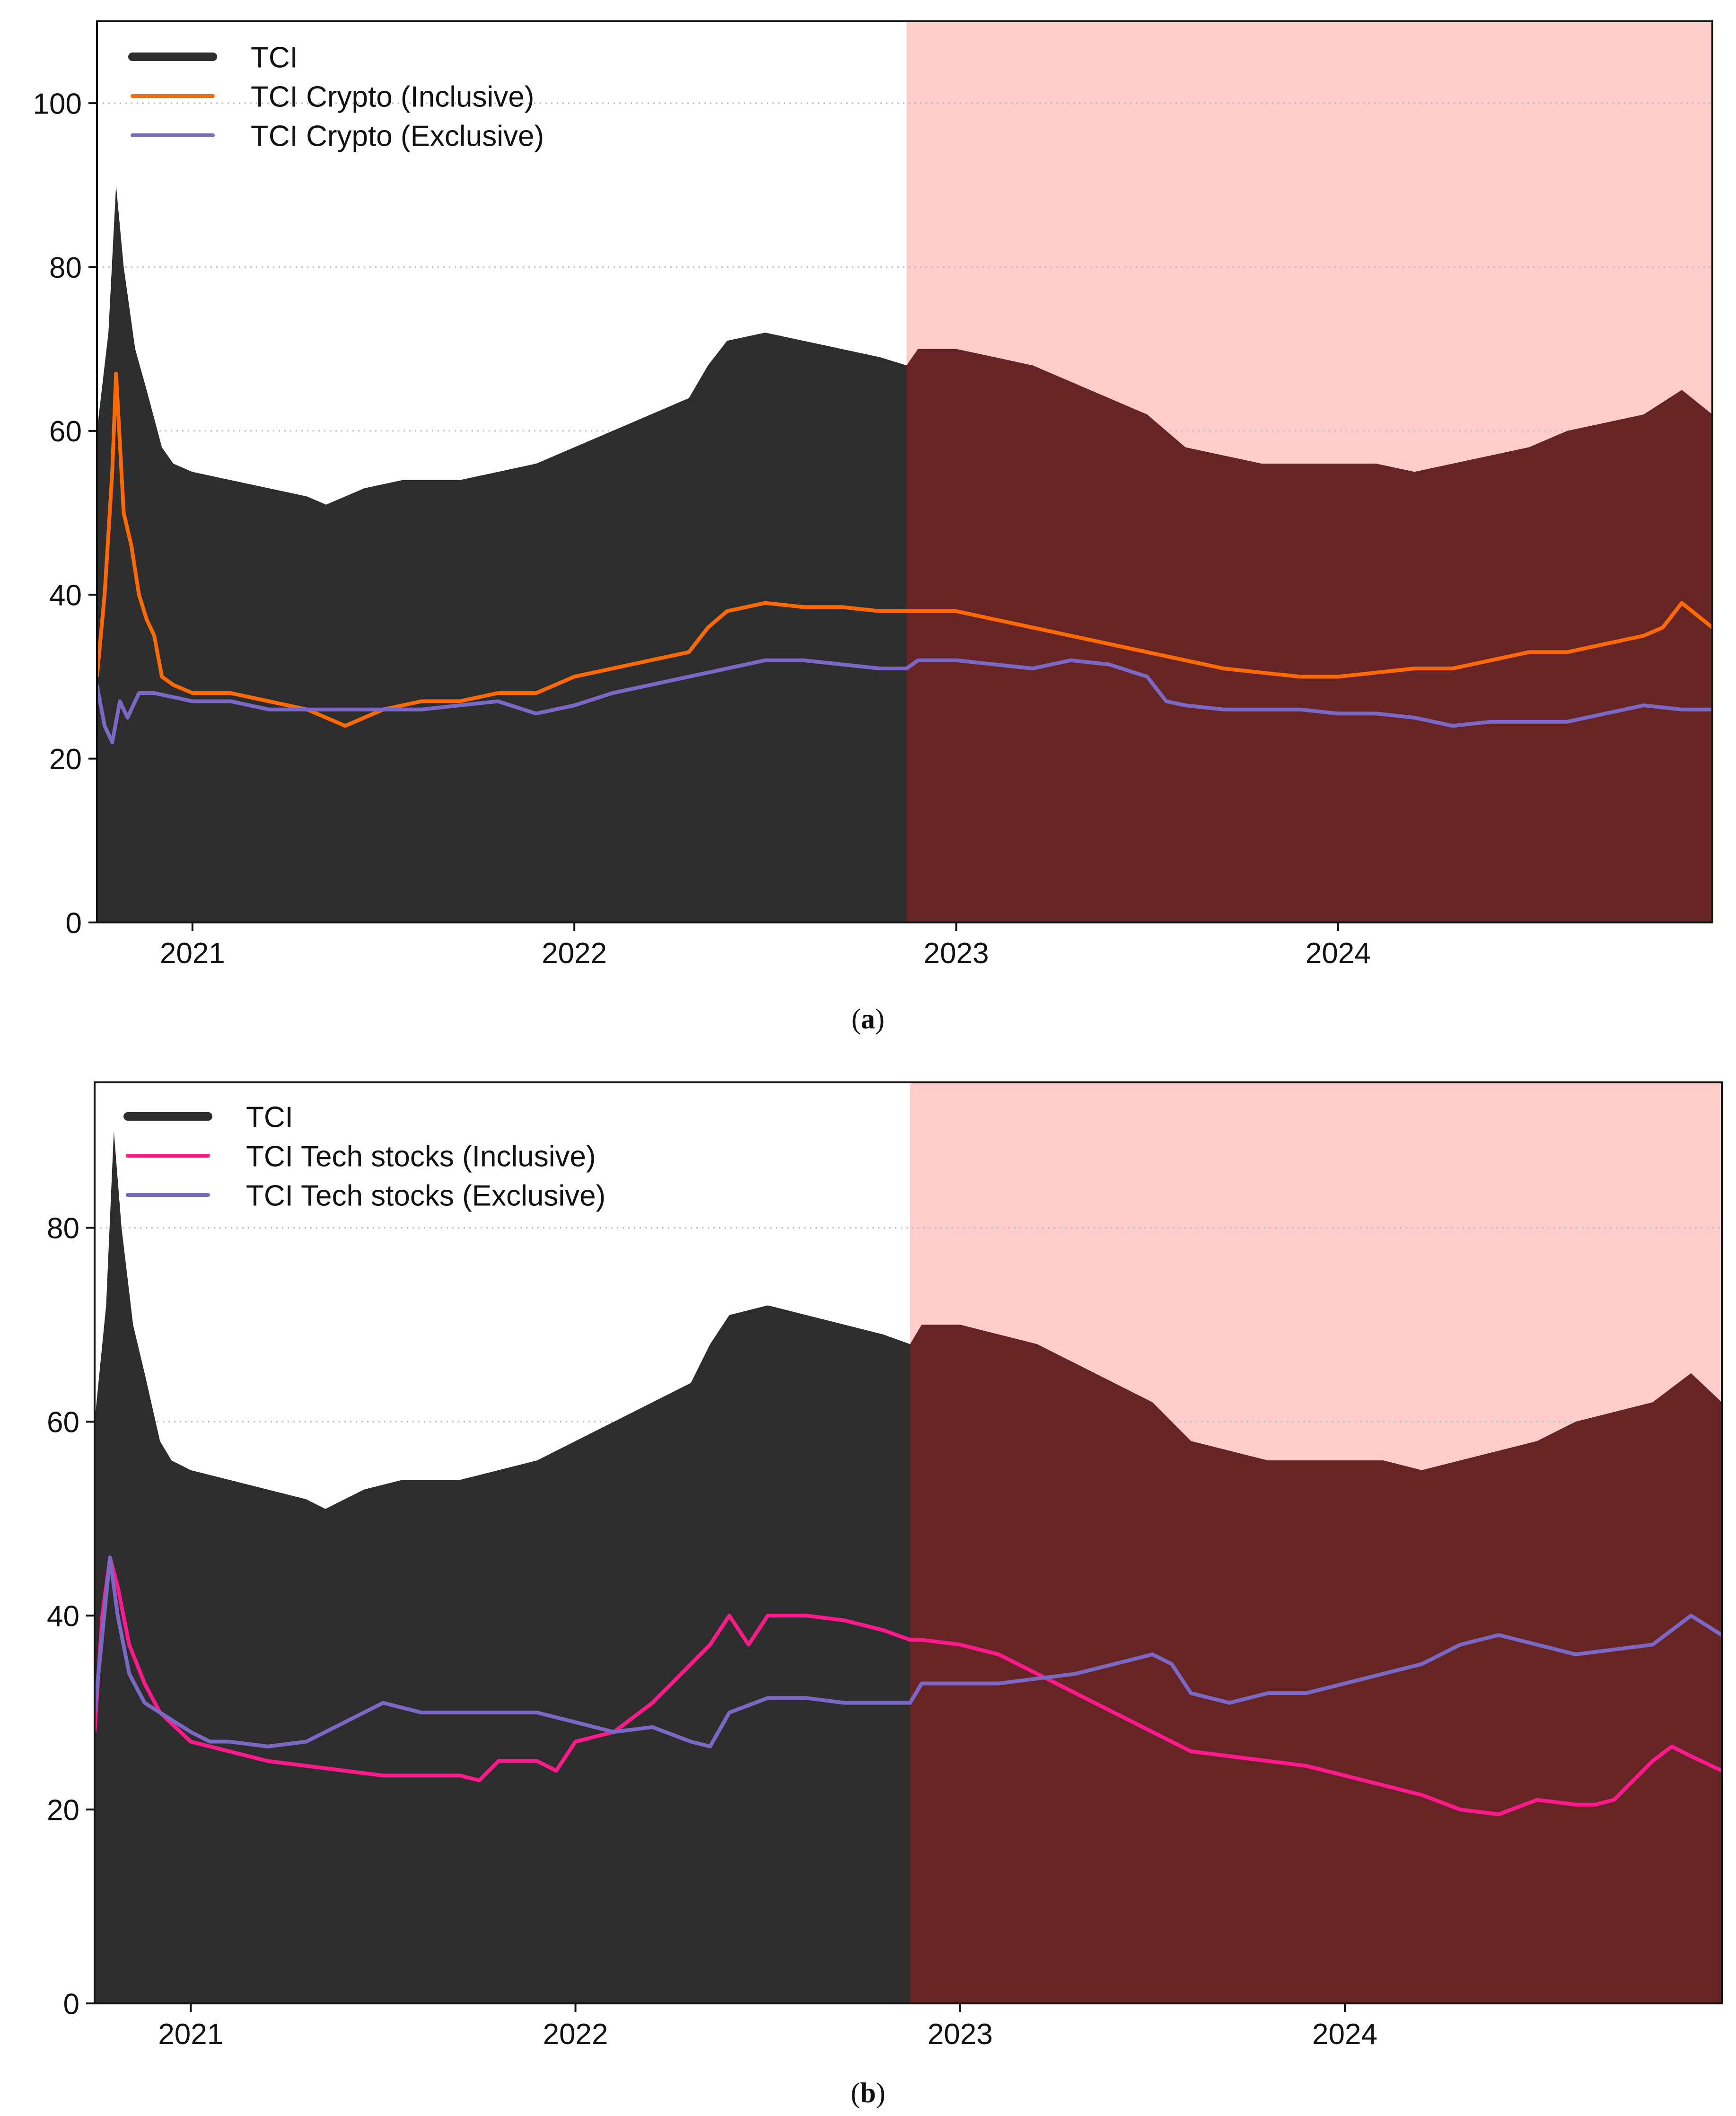 The width and height of the screenshot is (1736, 2116). What do you see at coordinates (397, 136) in the screenshot?
I see `legend-label: TCI Crypto (Exclusive)` at bounding box center [397, 136].